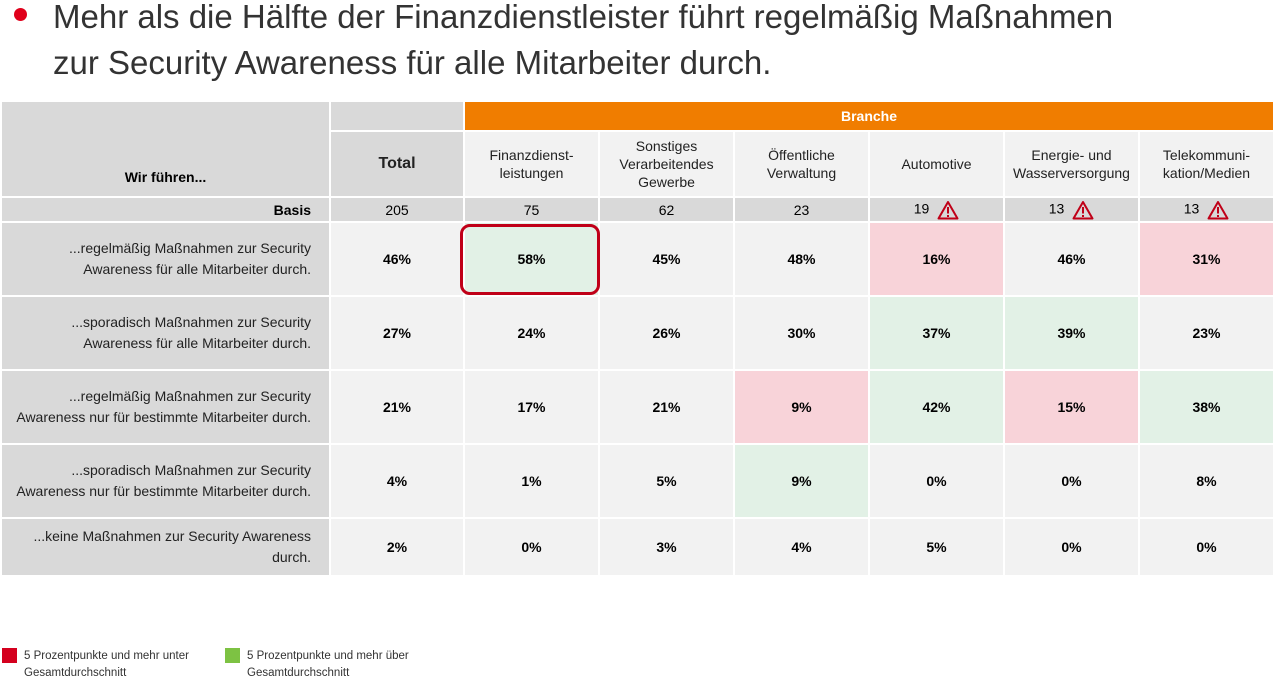 Image resolution: width=1273 pixels, height=682 pixels. I want to click on value-cell: 23%, so click(1205, 333).